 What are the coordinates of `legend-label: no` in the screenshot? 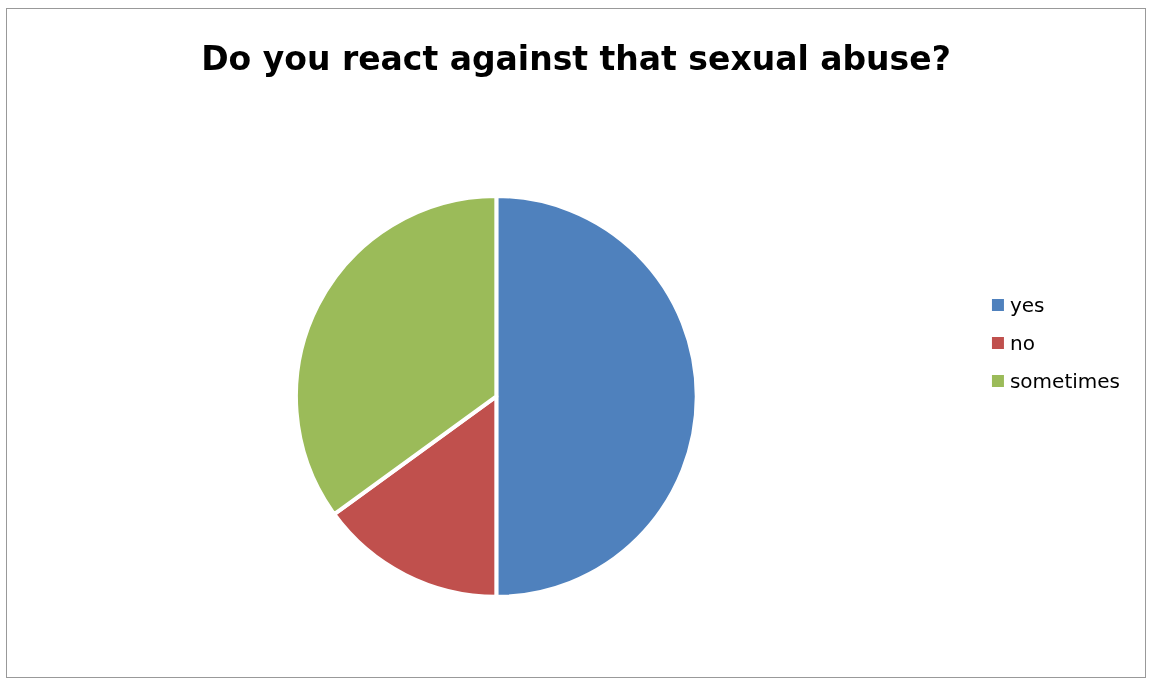 It's located at (1022, 343).